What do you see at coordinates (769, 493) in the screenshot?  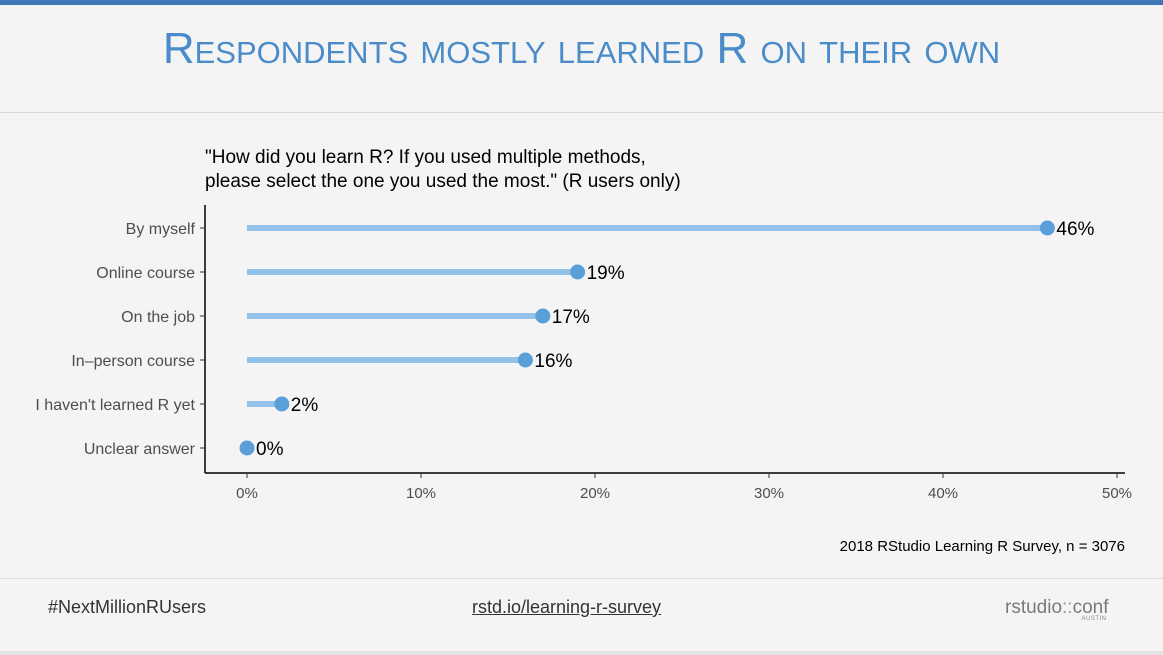 I see `x-tick-label: 30%` at bounding box center [769, 493].